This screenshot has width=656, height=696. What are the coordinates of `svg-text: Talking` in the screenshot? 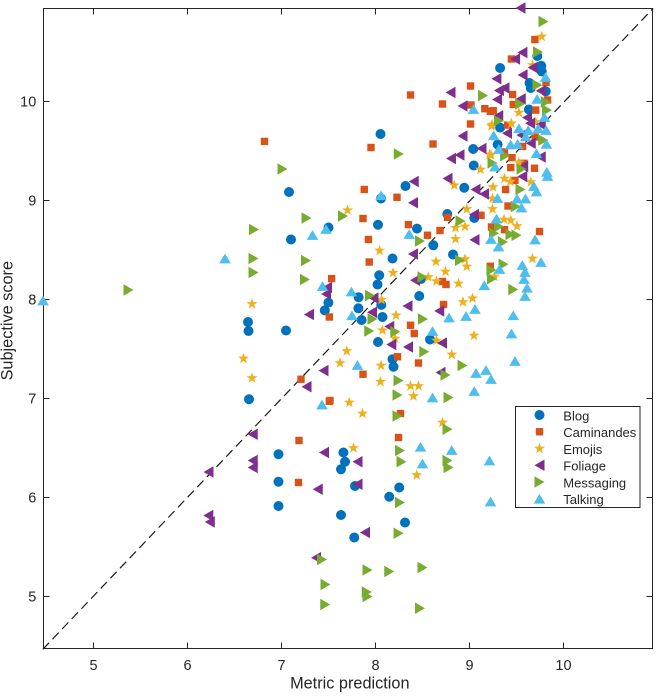 It's located at (583, 499).